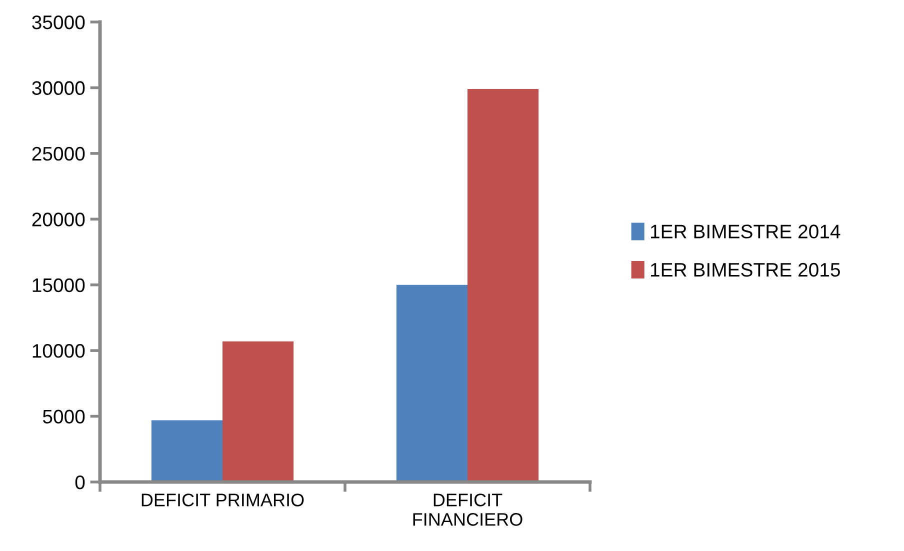 The image size is (904, 551). Describe the element at coordinates (58, 88) in the screenshot. I see `y-tick-label: 30000` at that location.